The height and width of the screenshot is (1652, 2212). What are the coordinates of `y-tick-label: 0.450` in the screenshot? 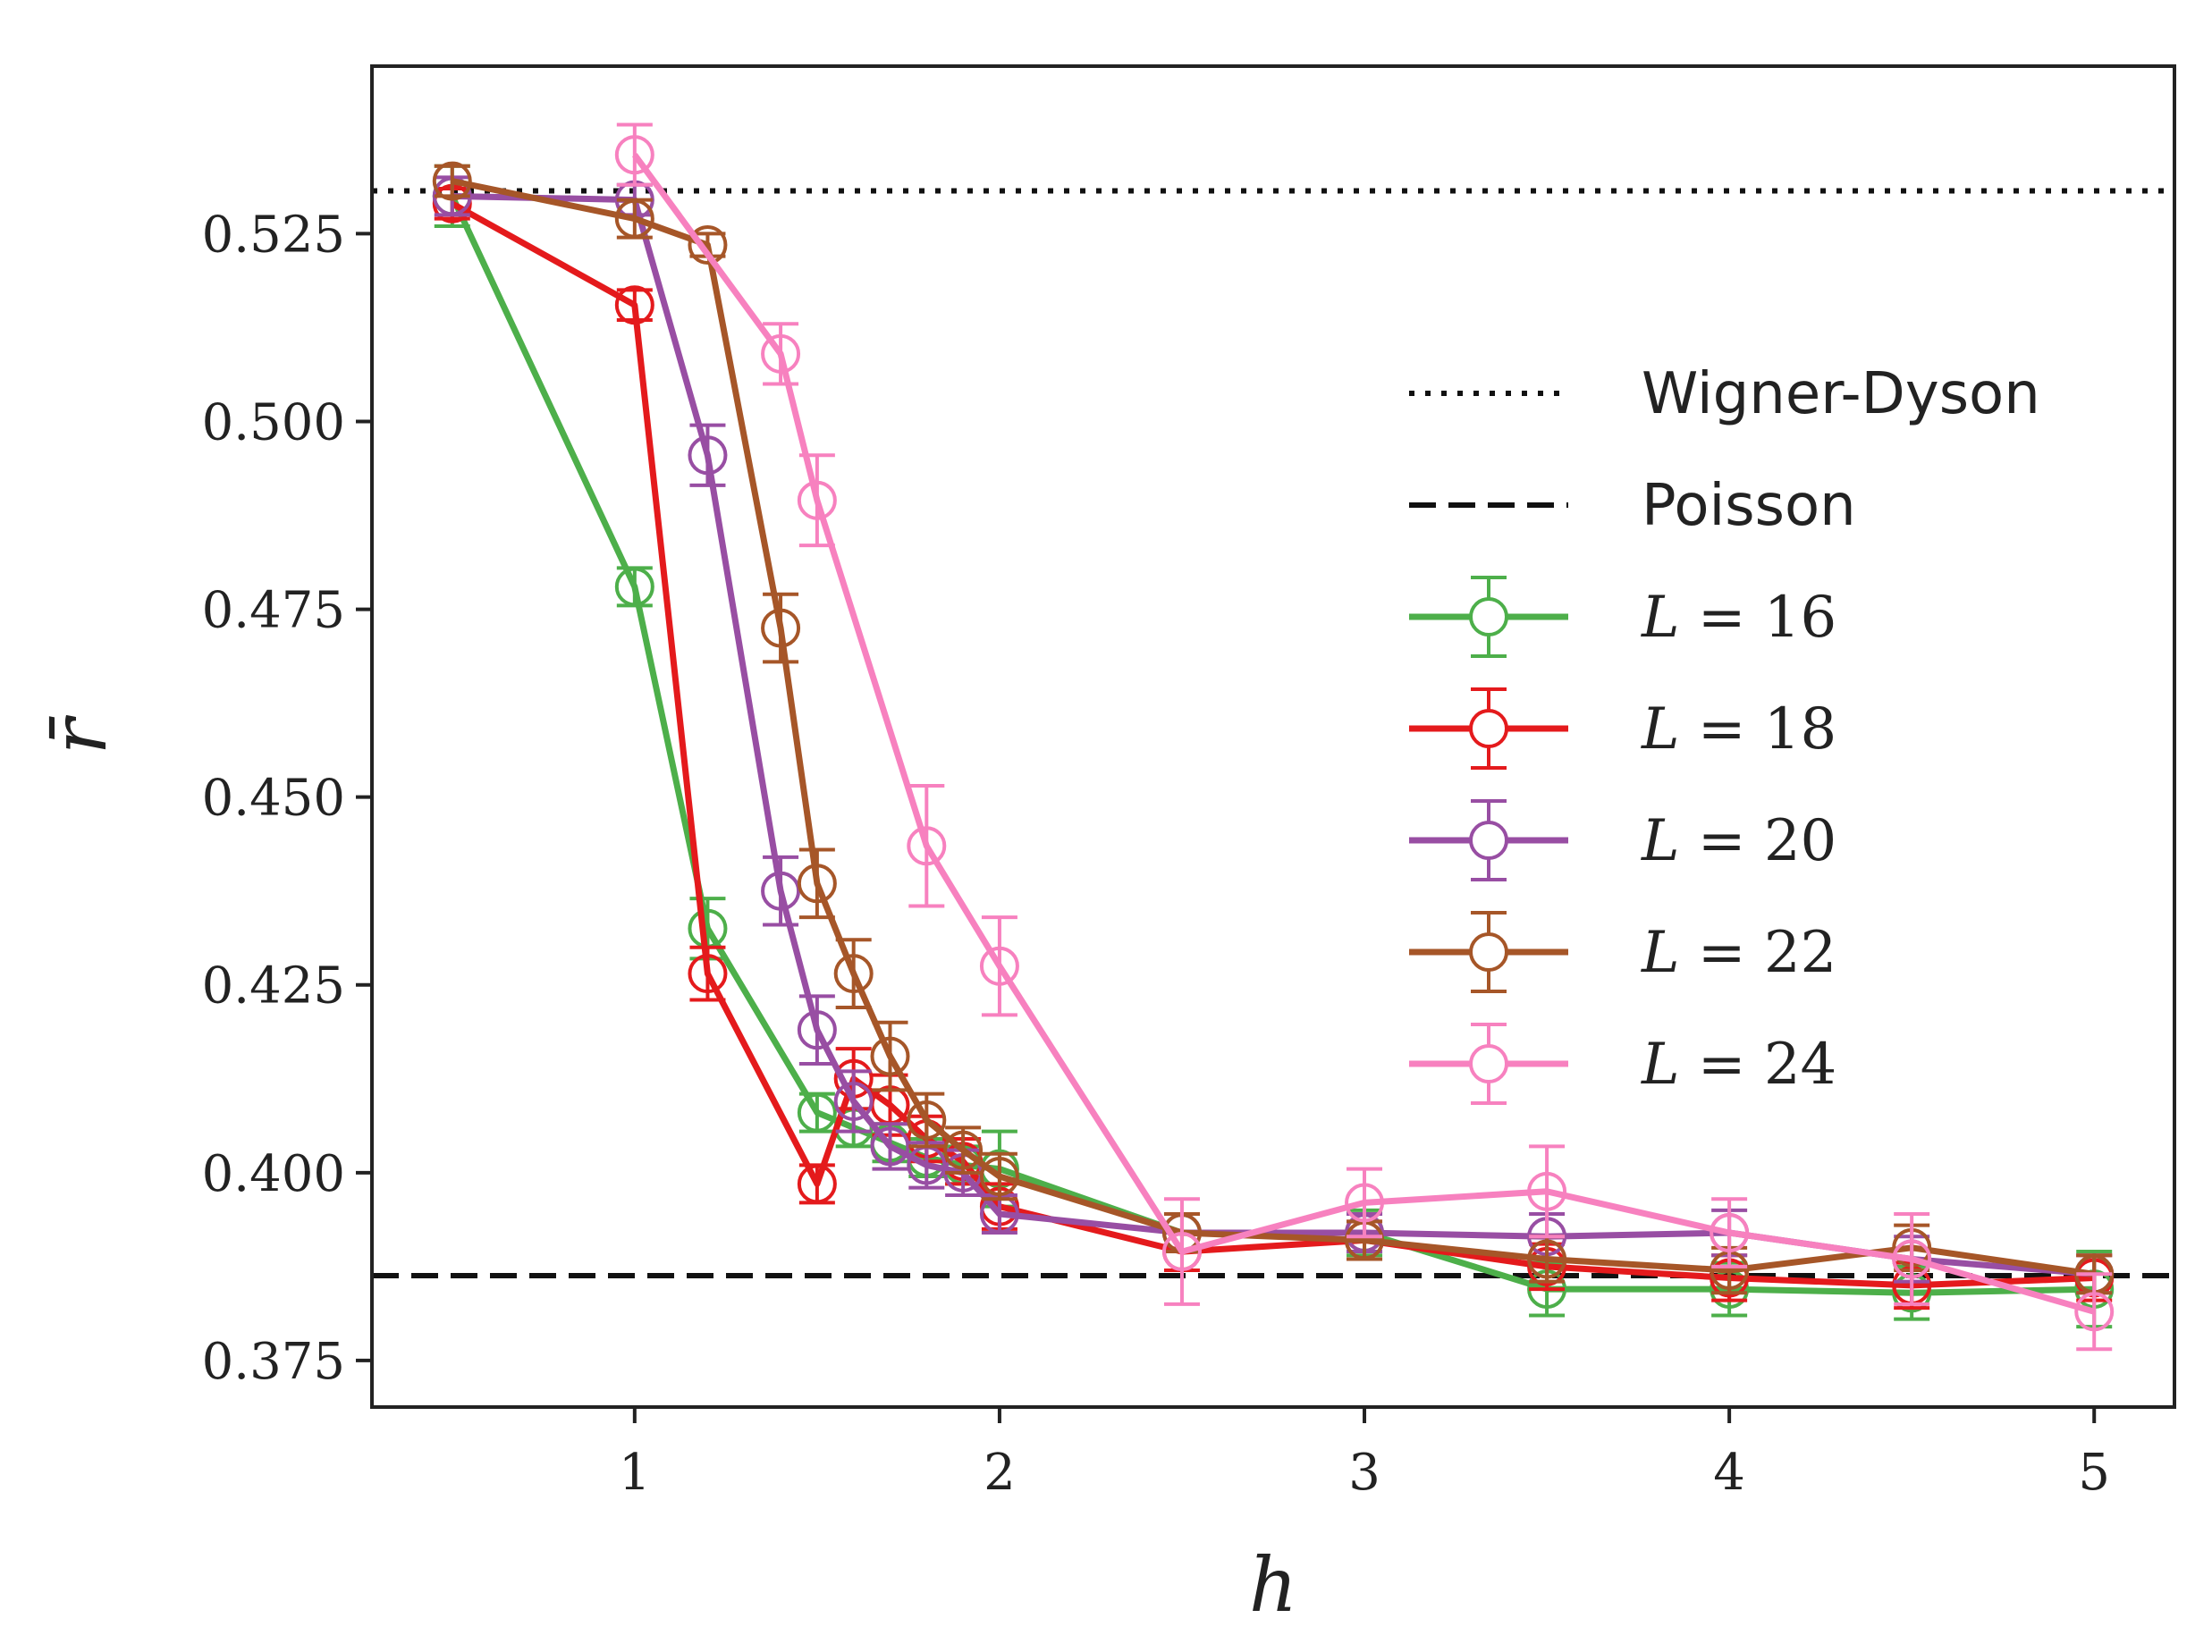 It's located at (273, 799).